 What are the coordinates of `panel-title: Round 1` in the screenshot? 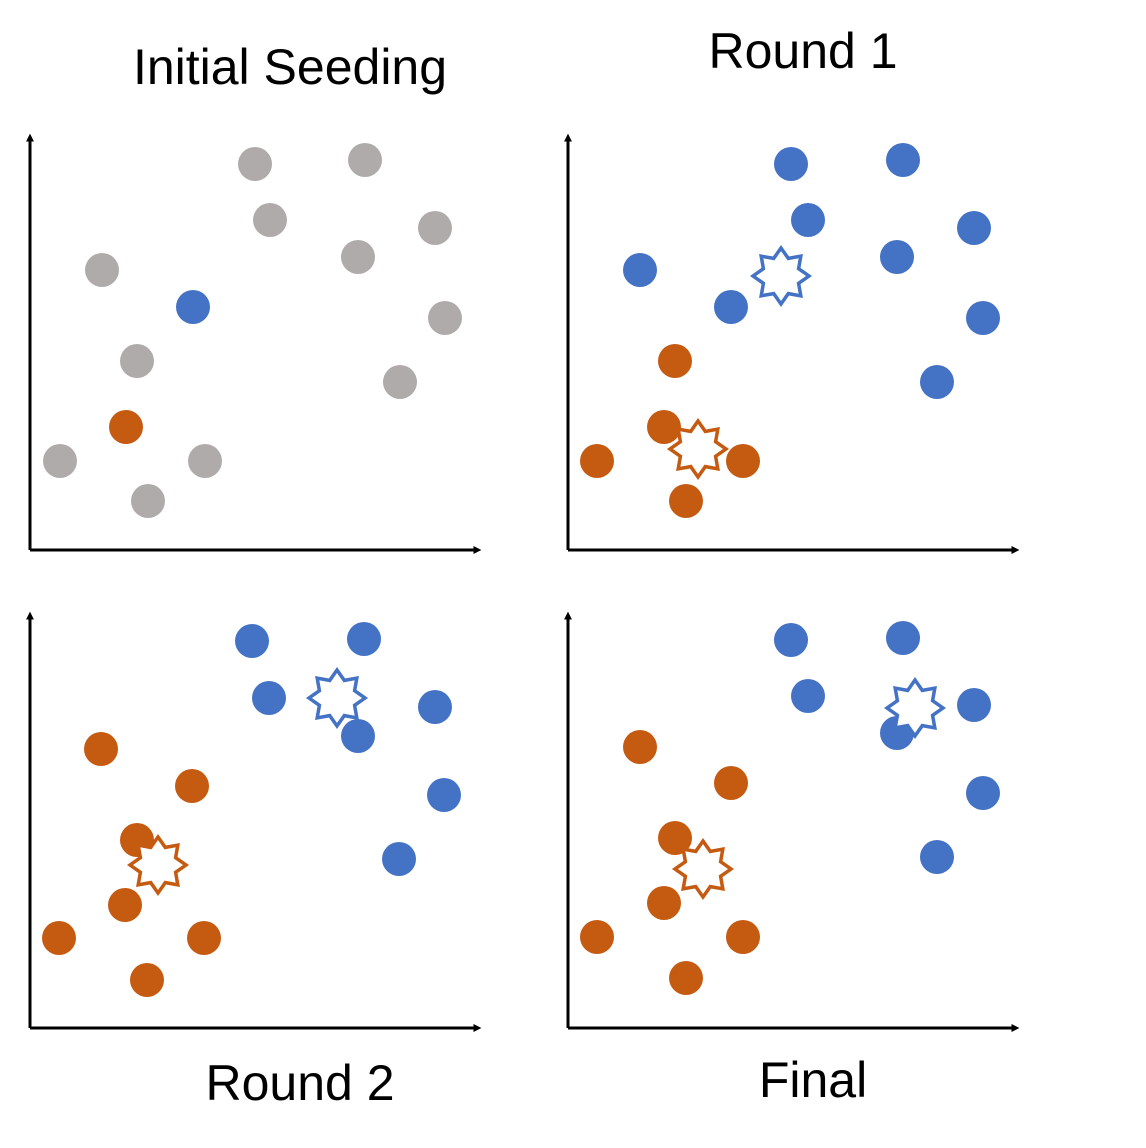 It's located at (802, 51).